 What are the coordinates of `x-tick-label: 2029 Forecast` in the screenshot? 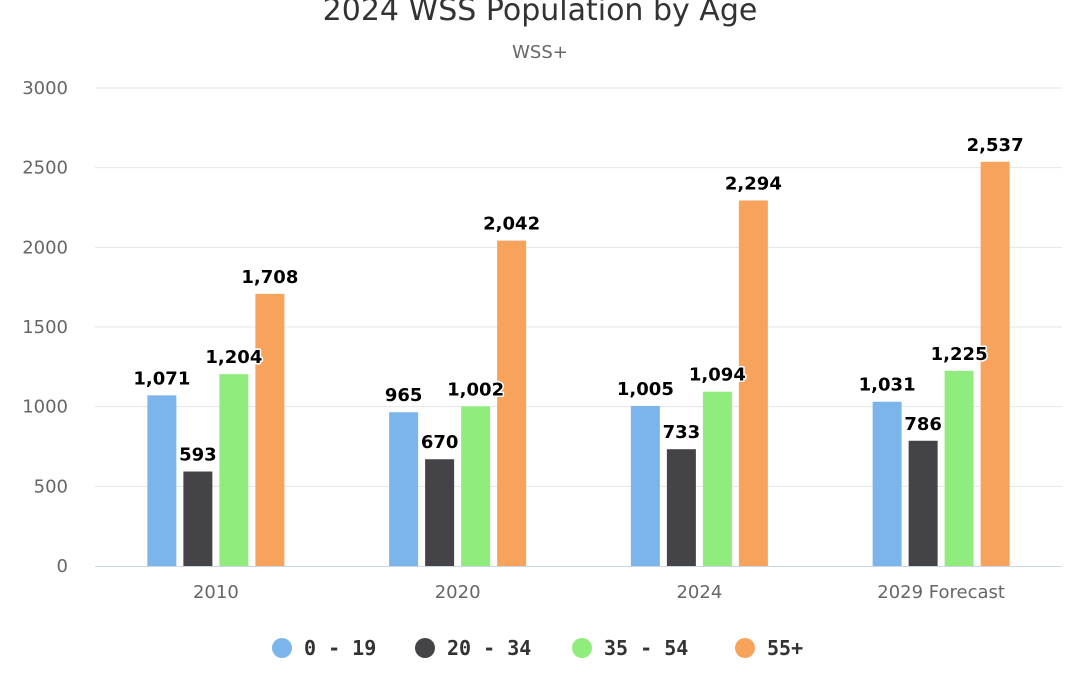 It's located at (941, 592).